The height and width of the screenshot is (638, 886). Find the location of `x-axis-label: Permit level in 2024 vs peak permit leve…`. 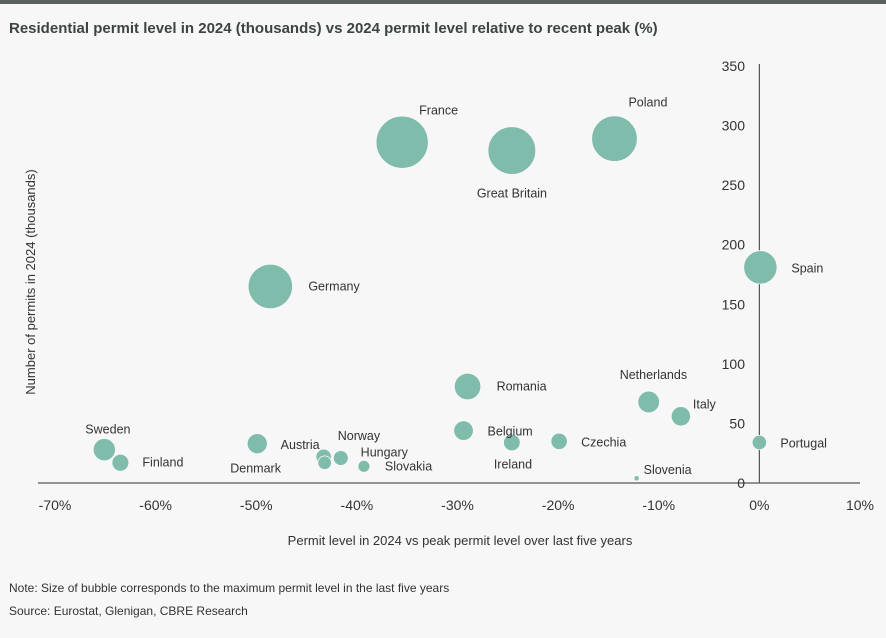

x-axis-label: Permit level in 2024 vs peak permit leve… is located at coordinates (460, 540).